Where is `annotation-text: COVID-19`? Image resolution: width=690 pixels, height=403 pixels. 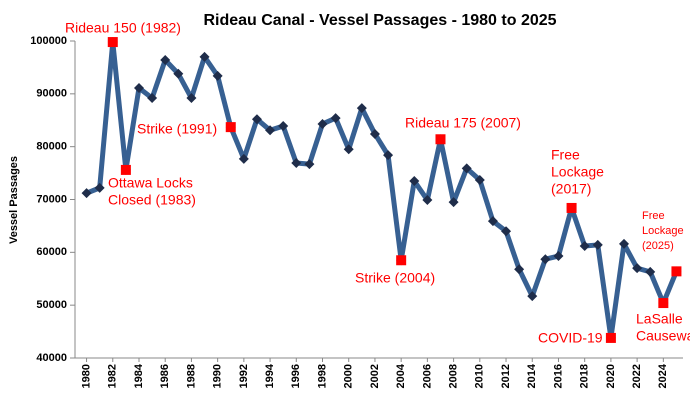
annotation-text: COVID-19 is located at coordinates (570, 338).